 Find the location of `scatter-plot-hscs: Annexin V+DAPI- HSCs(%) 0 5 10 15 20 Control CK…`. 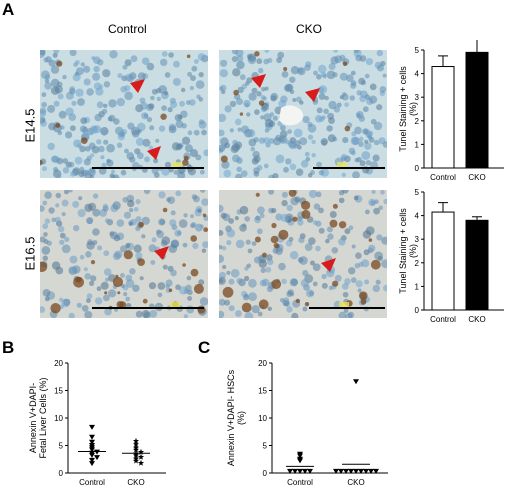

scatter-plot-hscs: Annexin V+DAPI- HSCs(%) 0 5 10 15 20 Control CK… is located at coordinates (307, 423).